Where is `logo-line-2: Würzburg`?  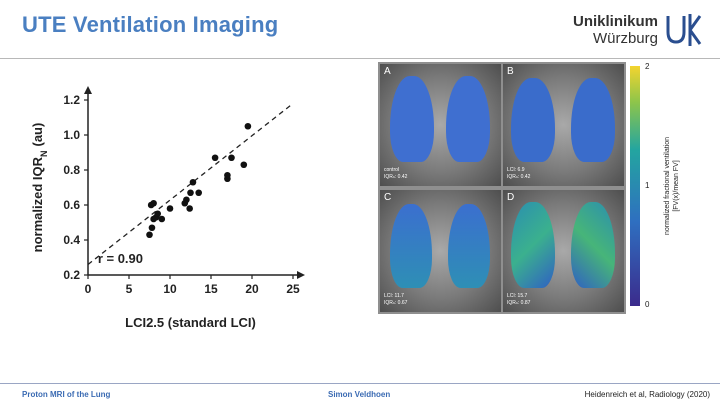 logo-line-2: Würzburg is located at coordinates (625, 38).